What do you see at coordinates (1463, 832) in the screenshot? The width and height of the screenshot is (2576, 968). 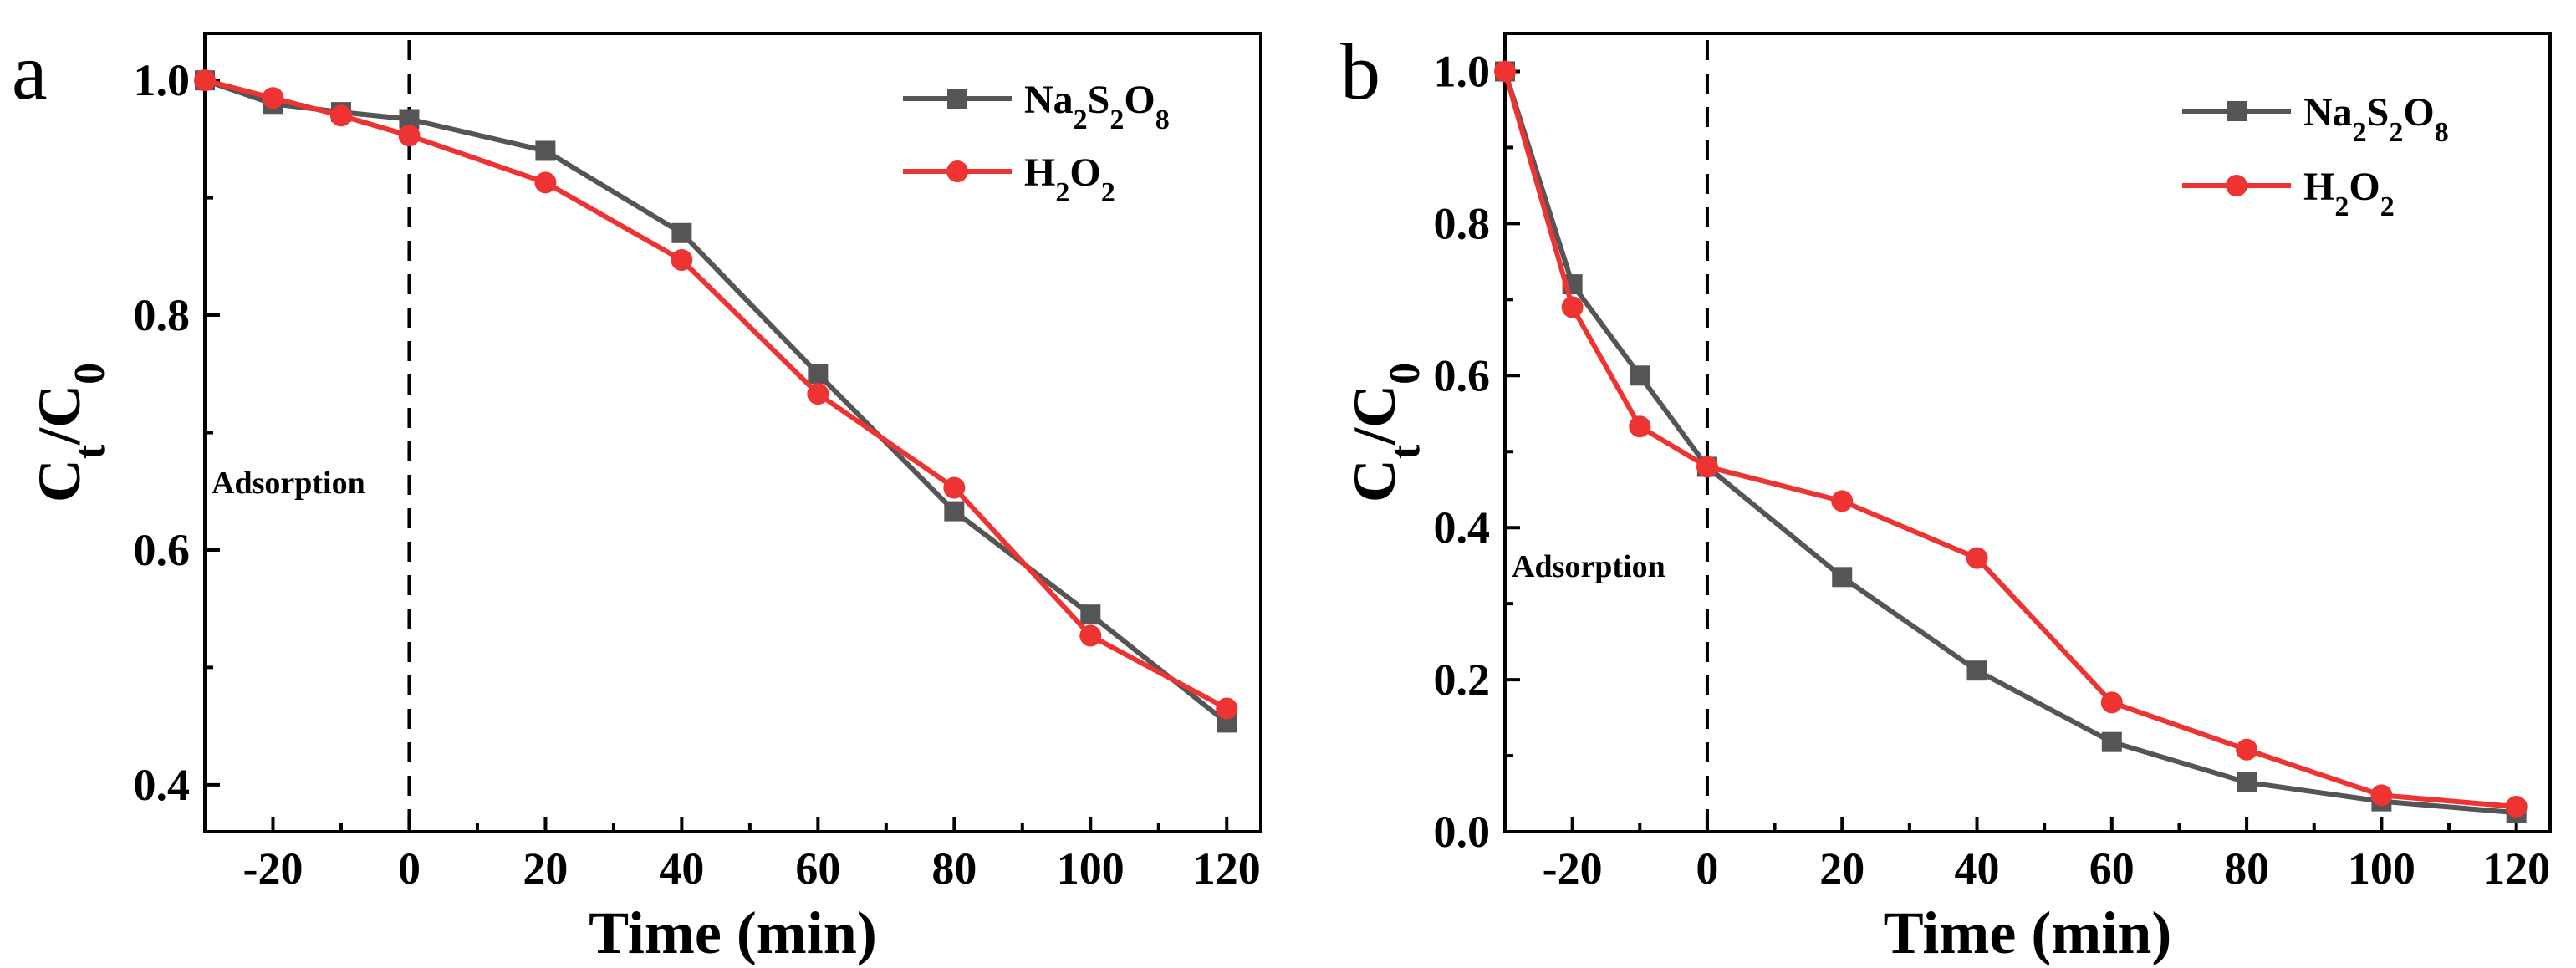 I see `y-tick-label: 0.0` at bounding box center [1463, 832].